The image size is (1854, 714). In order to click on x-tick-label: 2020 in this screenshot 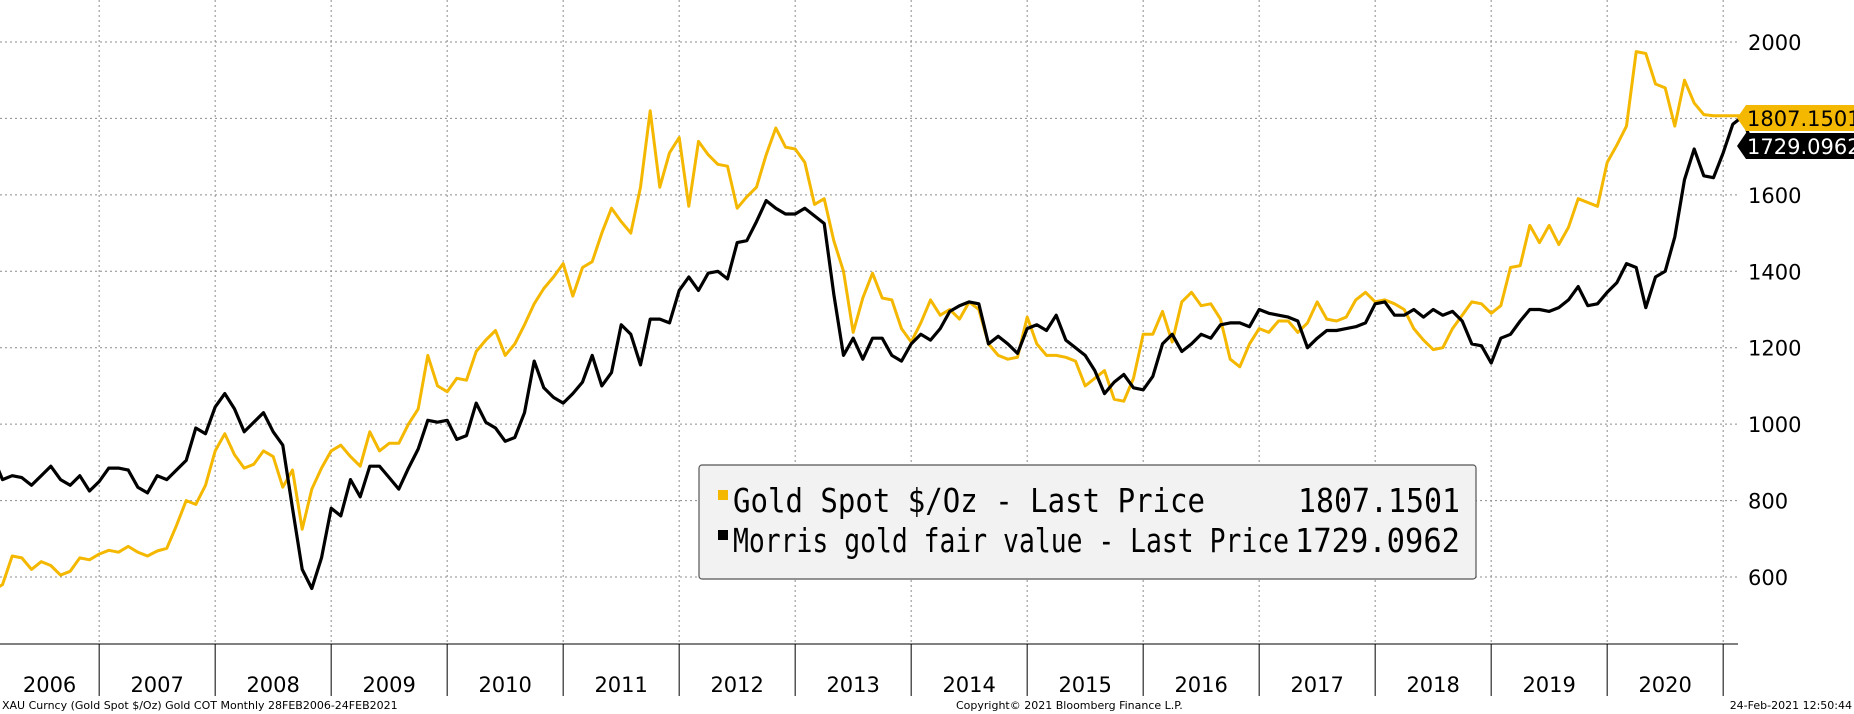, I will do `click(1664, 685)`.